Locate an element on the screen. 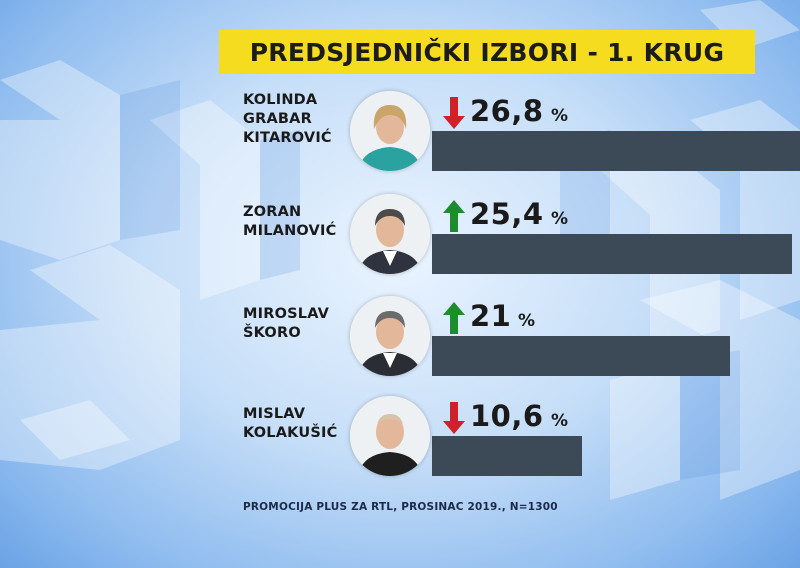 Image resolution: width=800 pixels, height=568 pixels. value-label: 21 is located at coordinates (491, 316).